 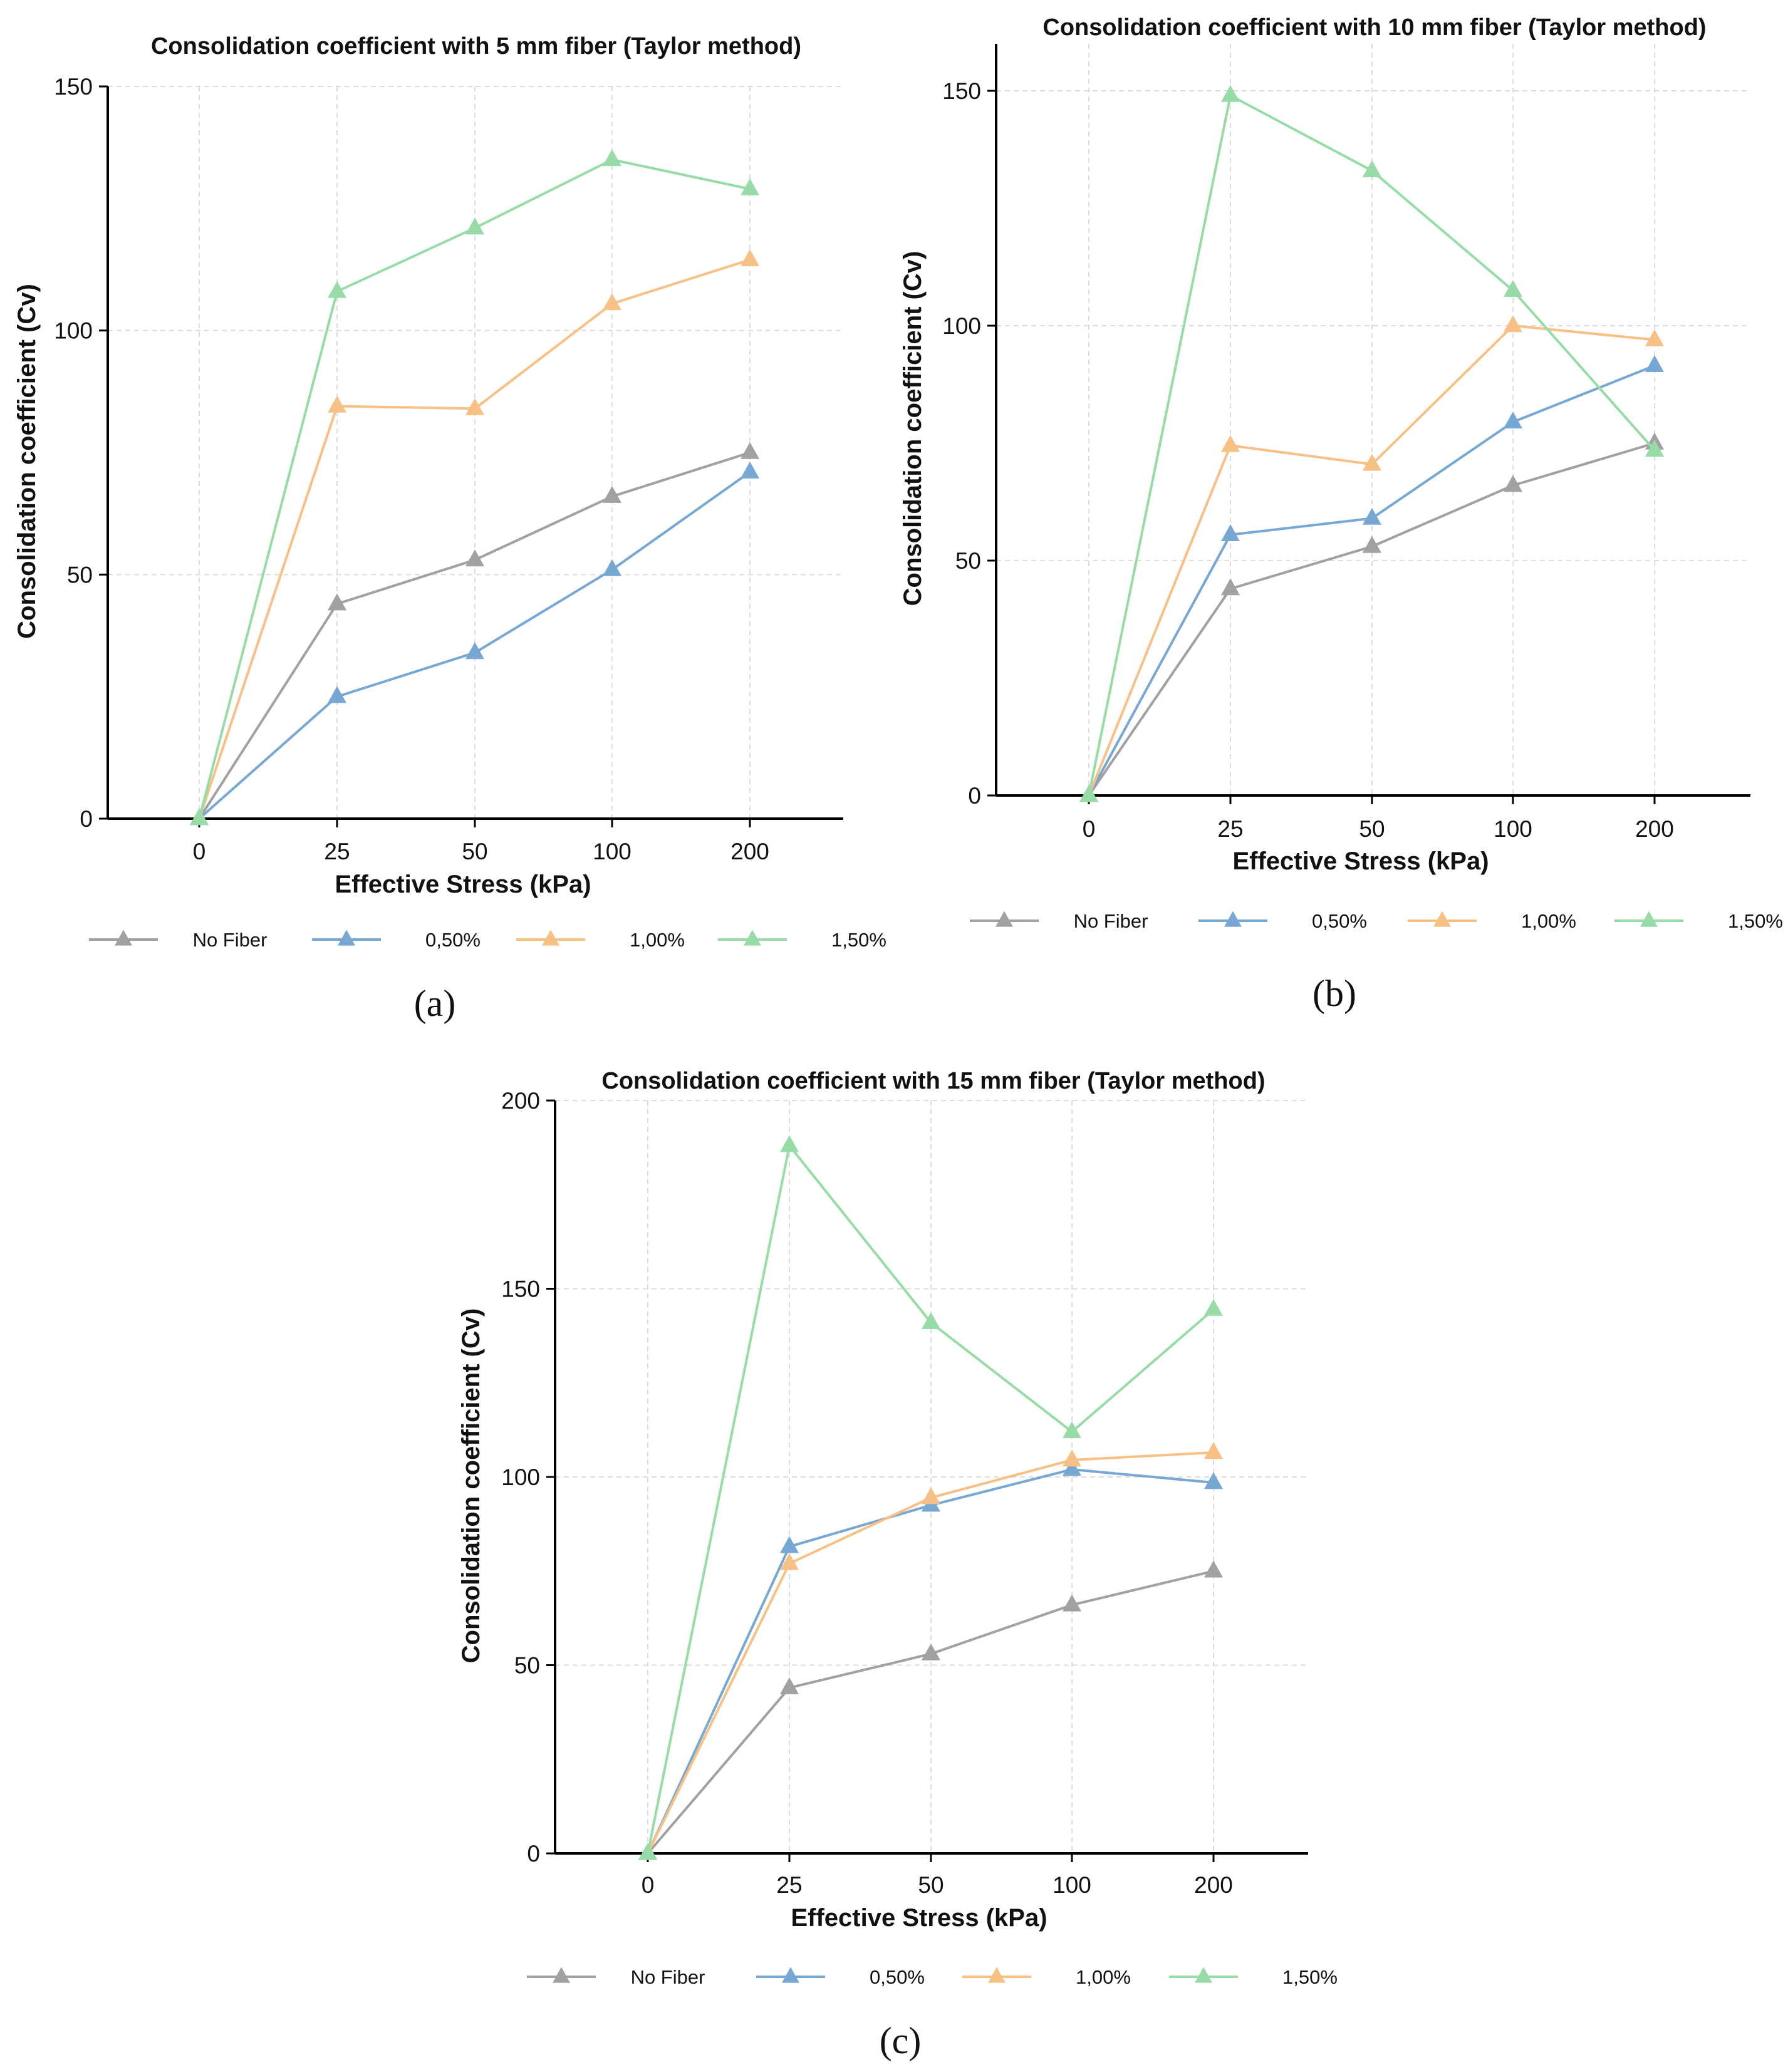 What do you see at coordinates (520, 1101) in the screenshot?
I see `y-tick-label: 200` at bounding box center [520, 1101].